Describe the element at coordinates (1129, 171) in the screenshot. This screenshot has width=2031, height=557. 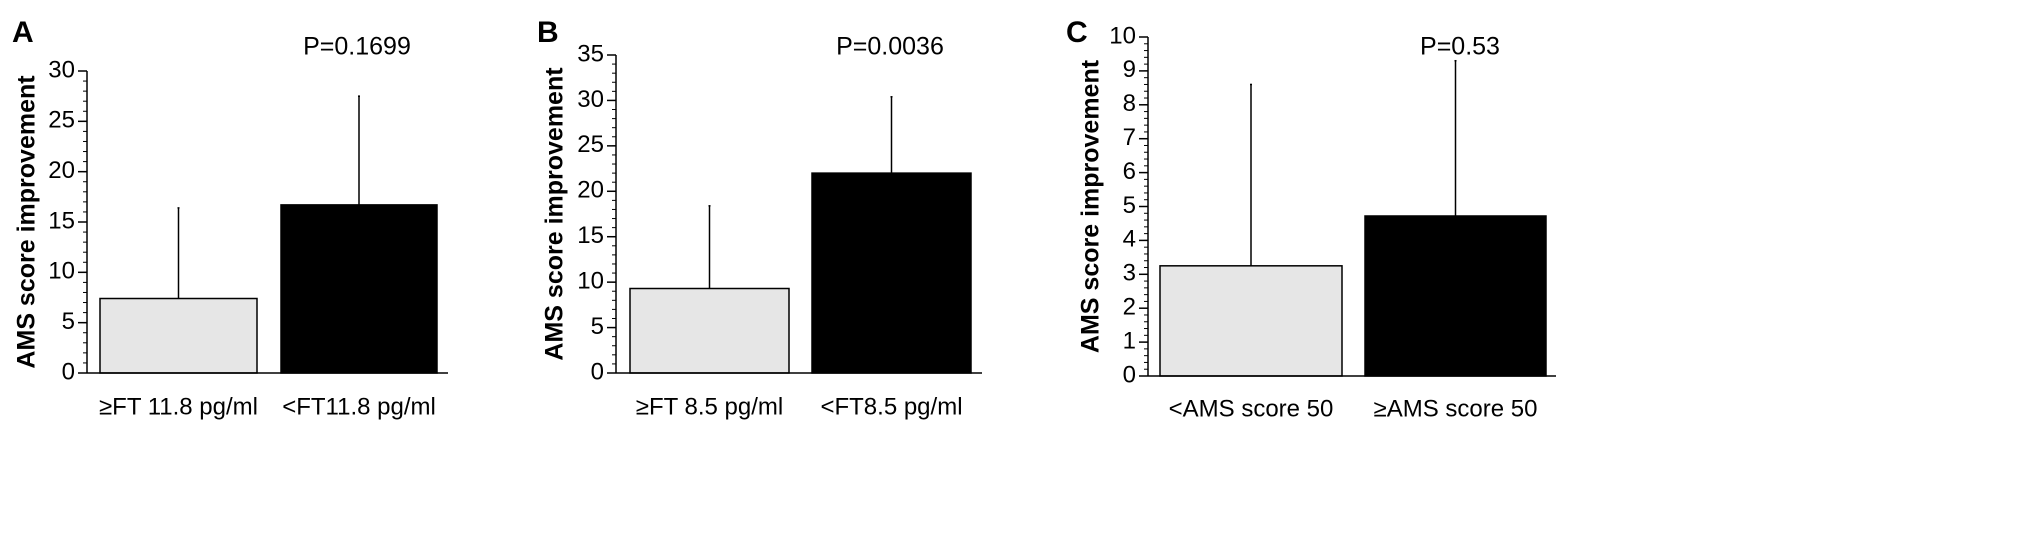
I see `y-tick-label: 6` at that location.